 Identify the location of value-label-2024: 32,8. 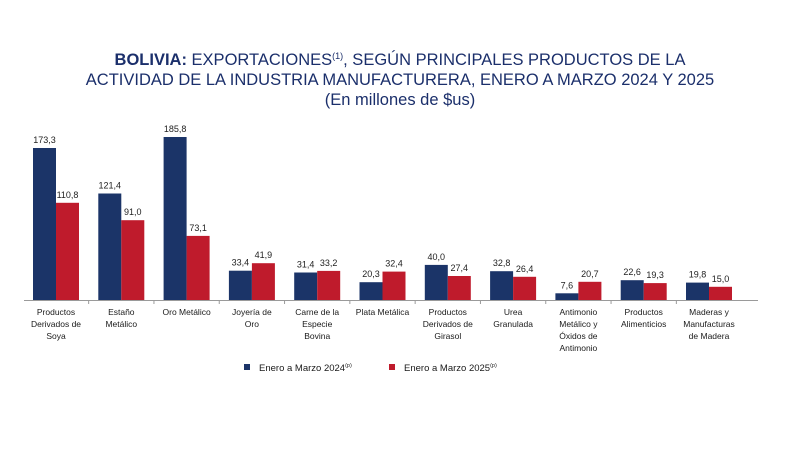
(502, 263).